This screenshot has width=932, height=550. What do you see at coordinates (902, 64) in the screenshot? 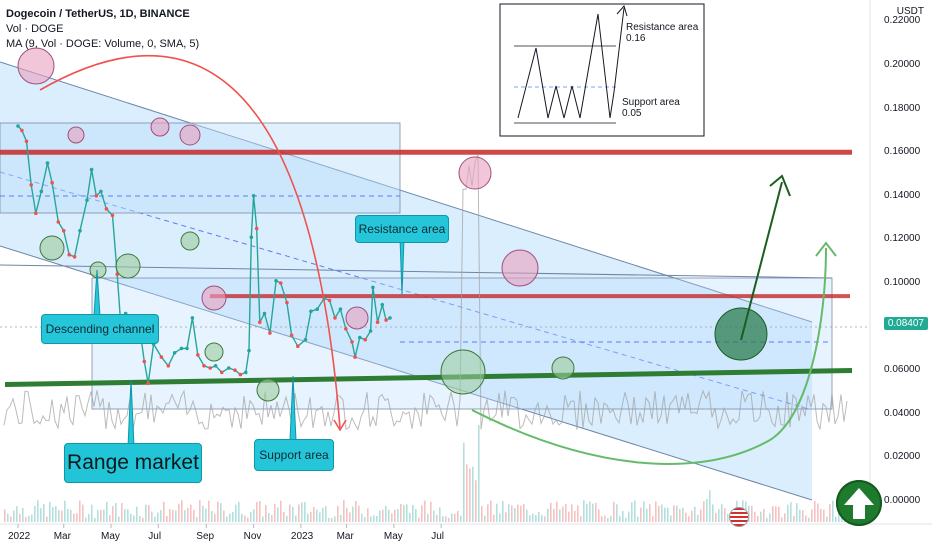
I see `price-tick-label: 0.20000` at bounding box center [902, 64].